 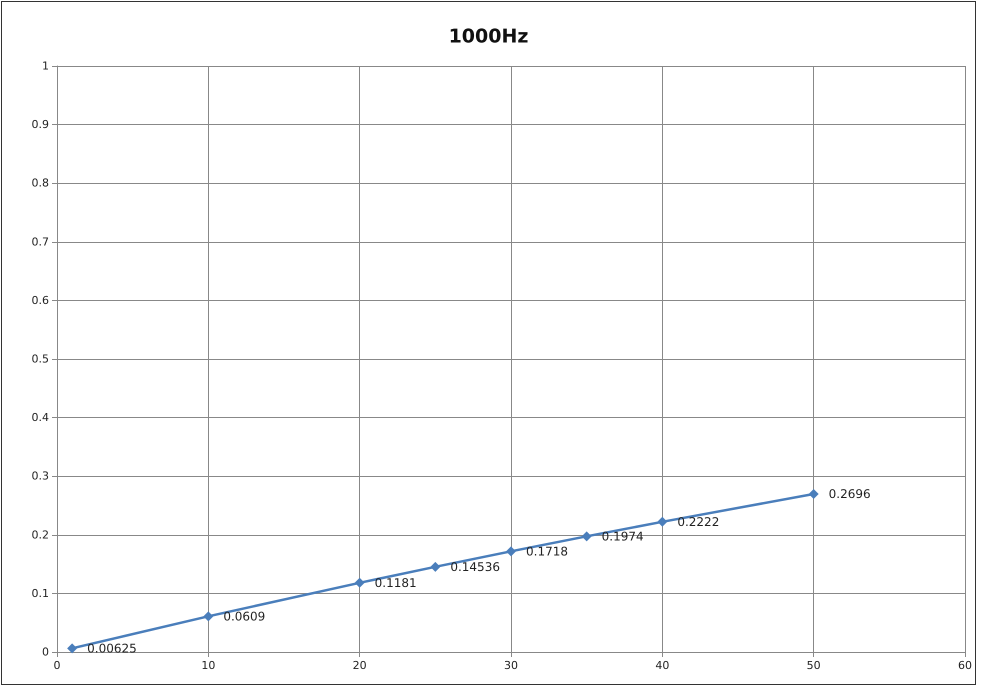 I want to click on y-tick-label: 0.9, so click(x=40, y=125).